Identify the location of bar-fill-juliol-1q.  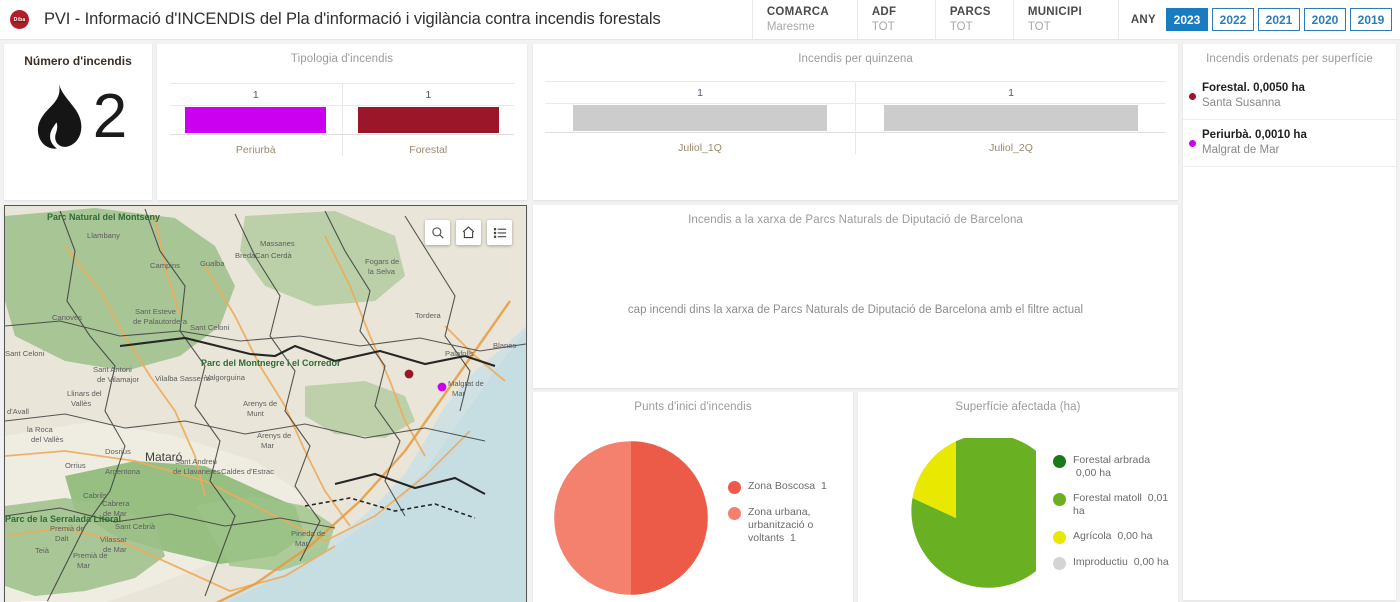
(700, 118).